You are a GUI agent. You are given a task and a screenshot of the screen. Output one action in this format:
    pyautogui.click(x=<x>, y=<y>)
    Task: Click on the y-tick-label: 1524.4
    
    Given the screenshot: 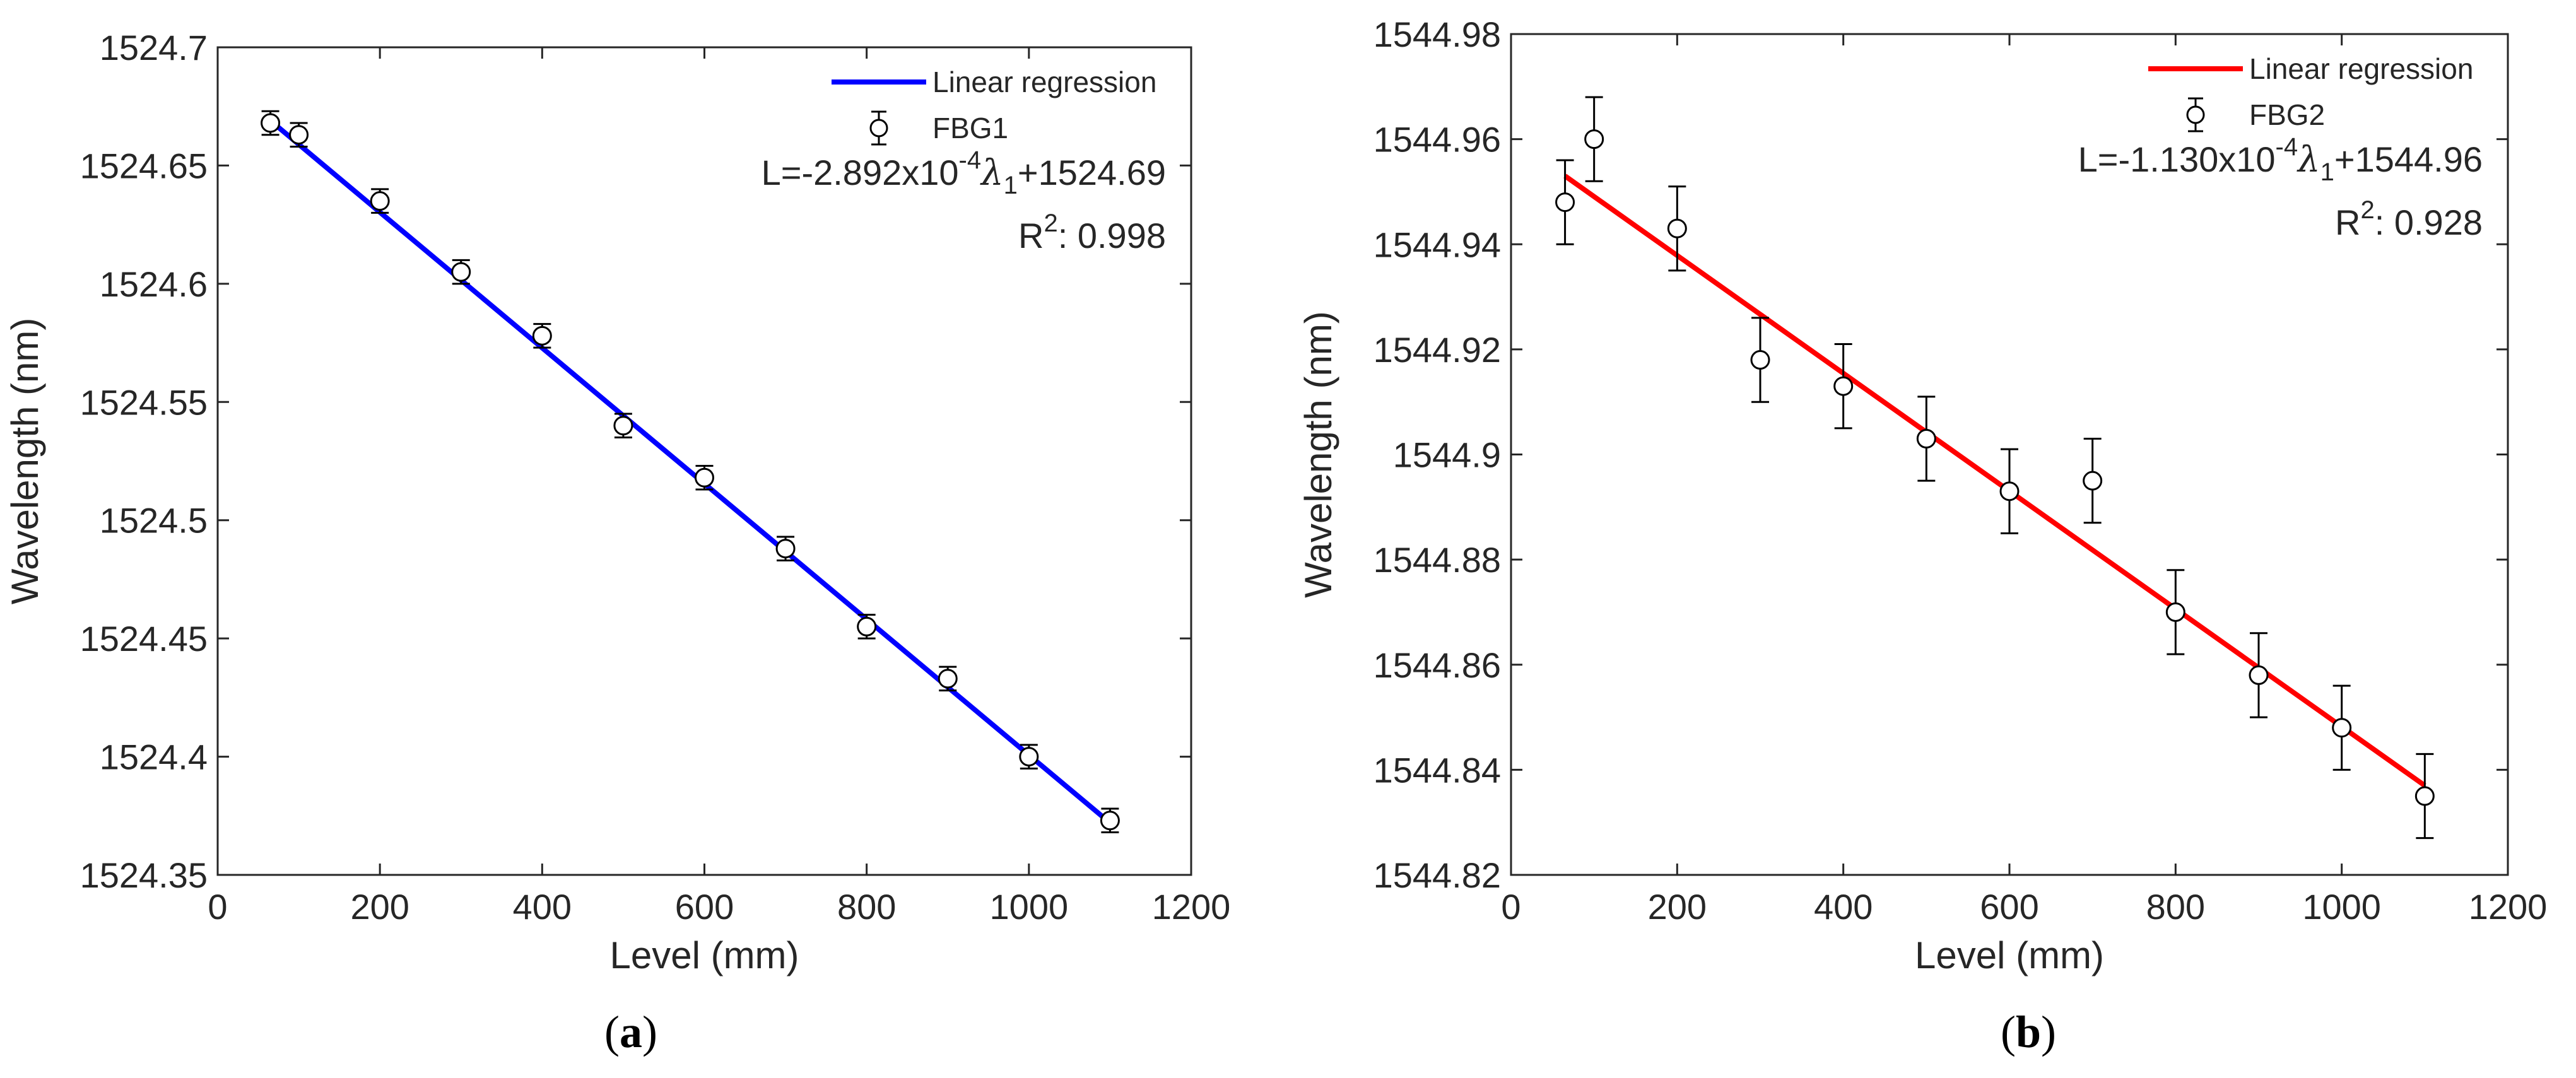 What is the action you would take?
    pyautogui.click(x=154, y=757)
    